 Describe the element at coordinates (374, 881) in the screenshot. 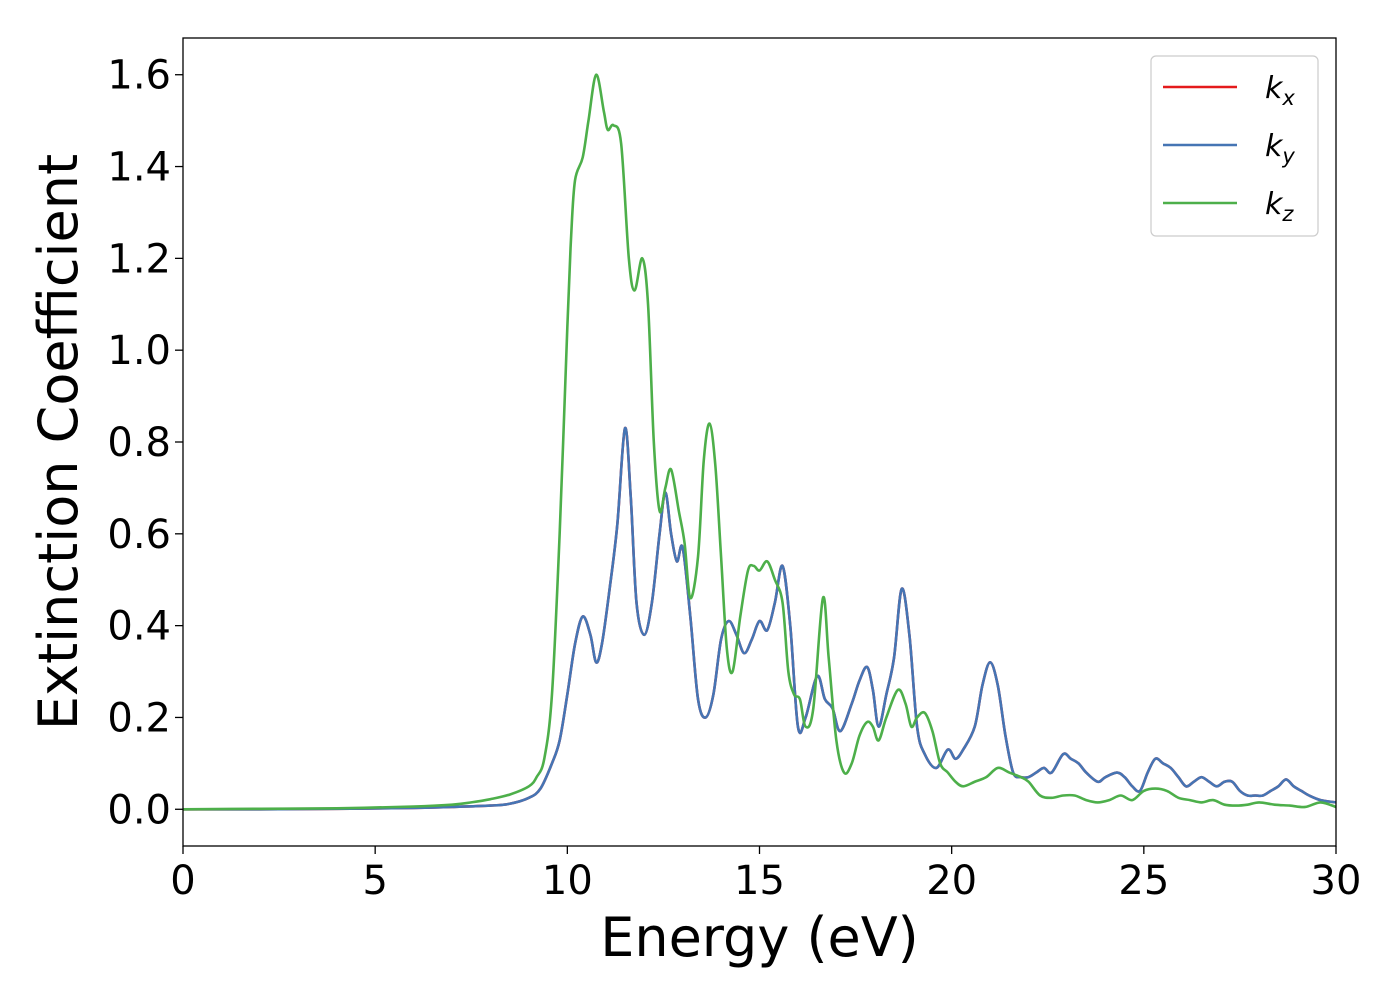

I see `x-tick-label: 5` at that location.